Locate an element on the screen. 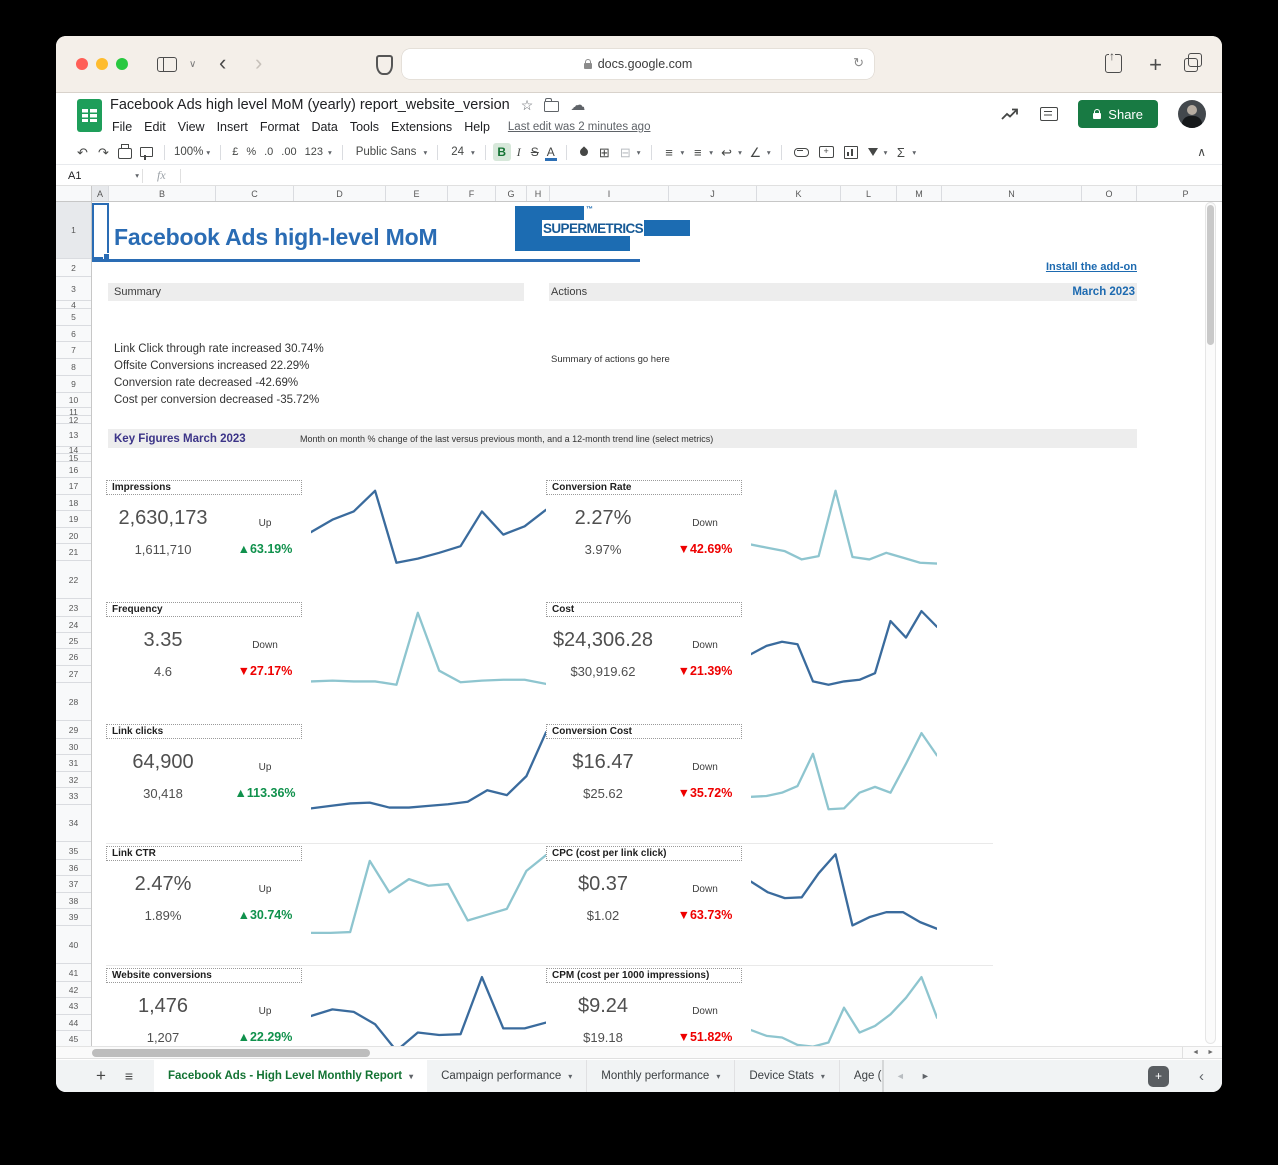 Image resolution: width=1278 pixels, height=1165 pixels. column-header: J is located at coordinates (713, 193).